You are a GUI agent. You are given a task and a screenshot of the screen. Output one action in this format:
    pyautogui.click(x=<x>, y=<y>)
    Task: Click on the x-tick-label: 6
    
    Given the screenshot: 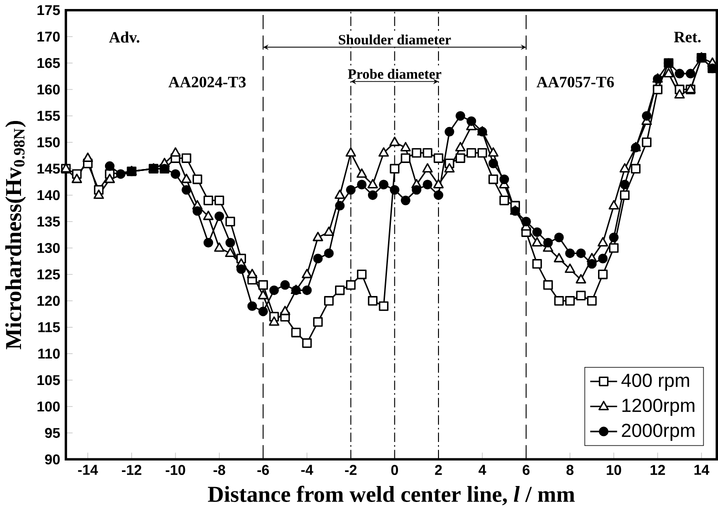 What is the action you would take?
    pyautogui.click(x=526, y=470)
    